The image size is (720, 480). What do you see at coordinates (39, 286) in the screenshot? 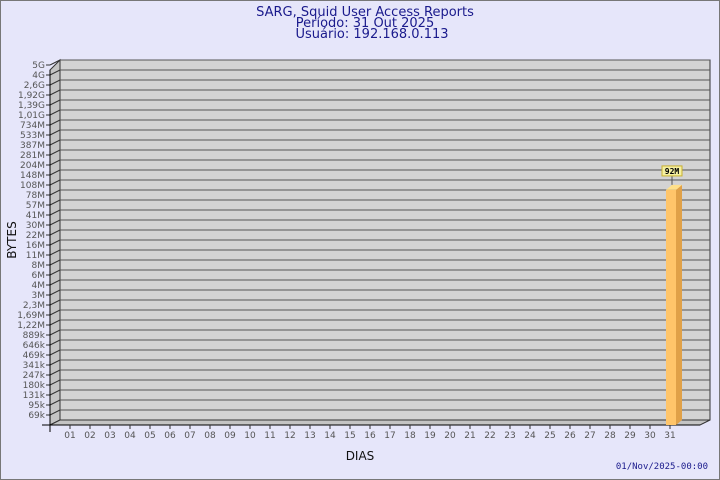
I see `y-tick-label: 4M` at bounding box center [39, 286].